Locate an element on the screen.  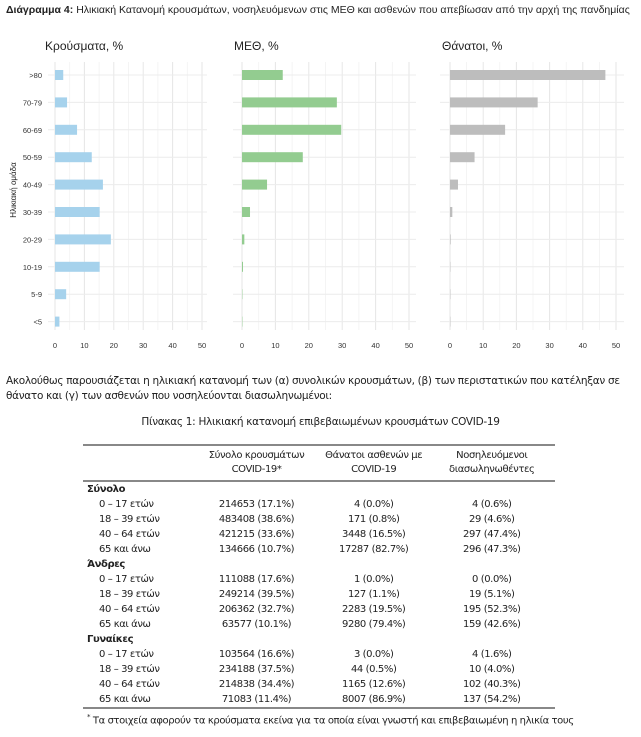
header-intubated: Νοσηλευόμενοι διασωληνωθέντες is located at coordinates (491, 463).